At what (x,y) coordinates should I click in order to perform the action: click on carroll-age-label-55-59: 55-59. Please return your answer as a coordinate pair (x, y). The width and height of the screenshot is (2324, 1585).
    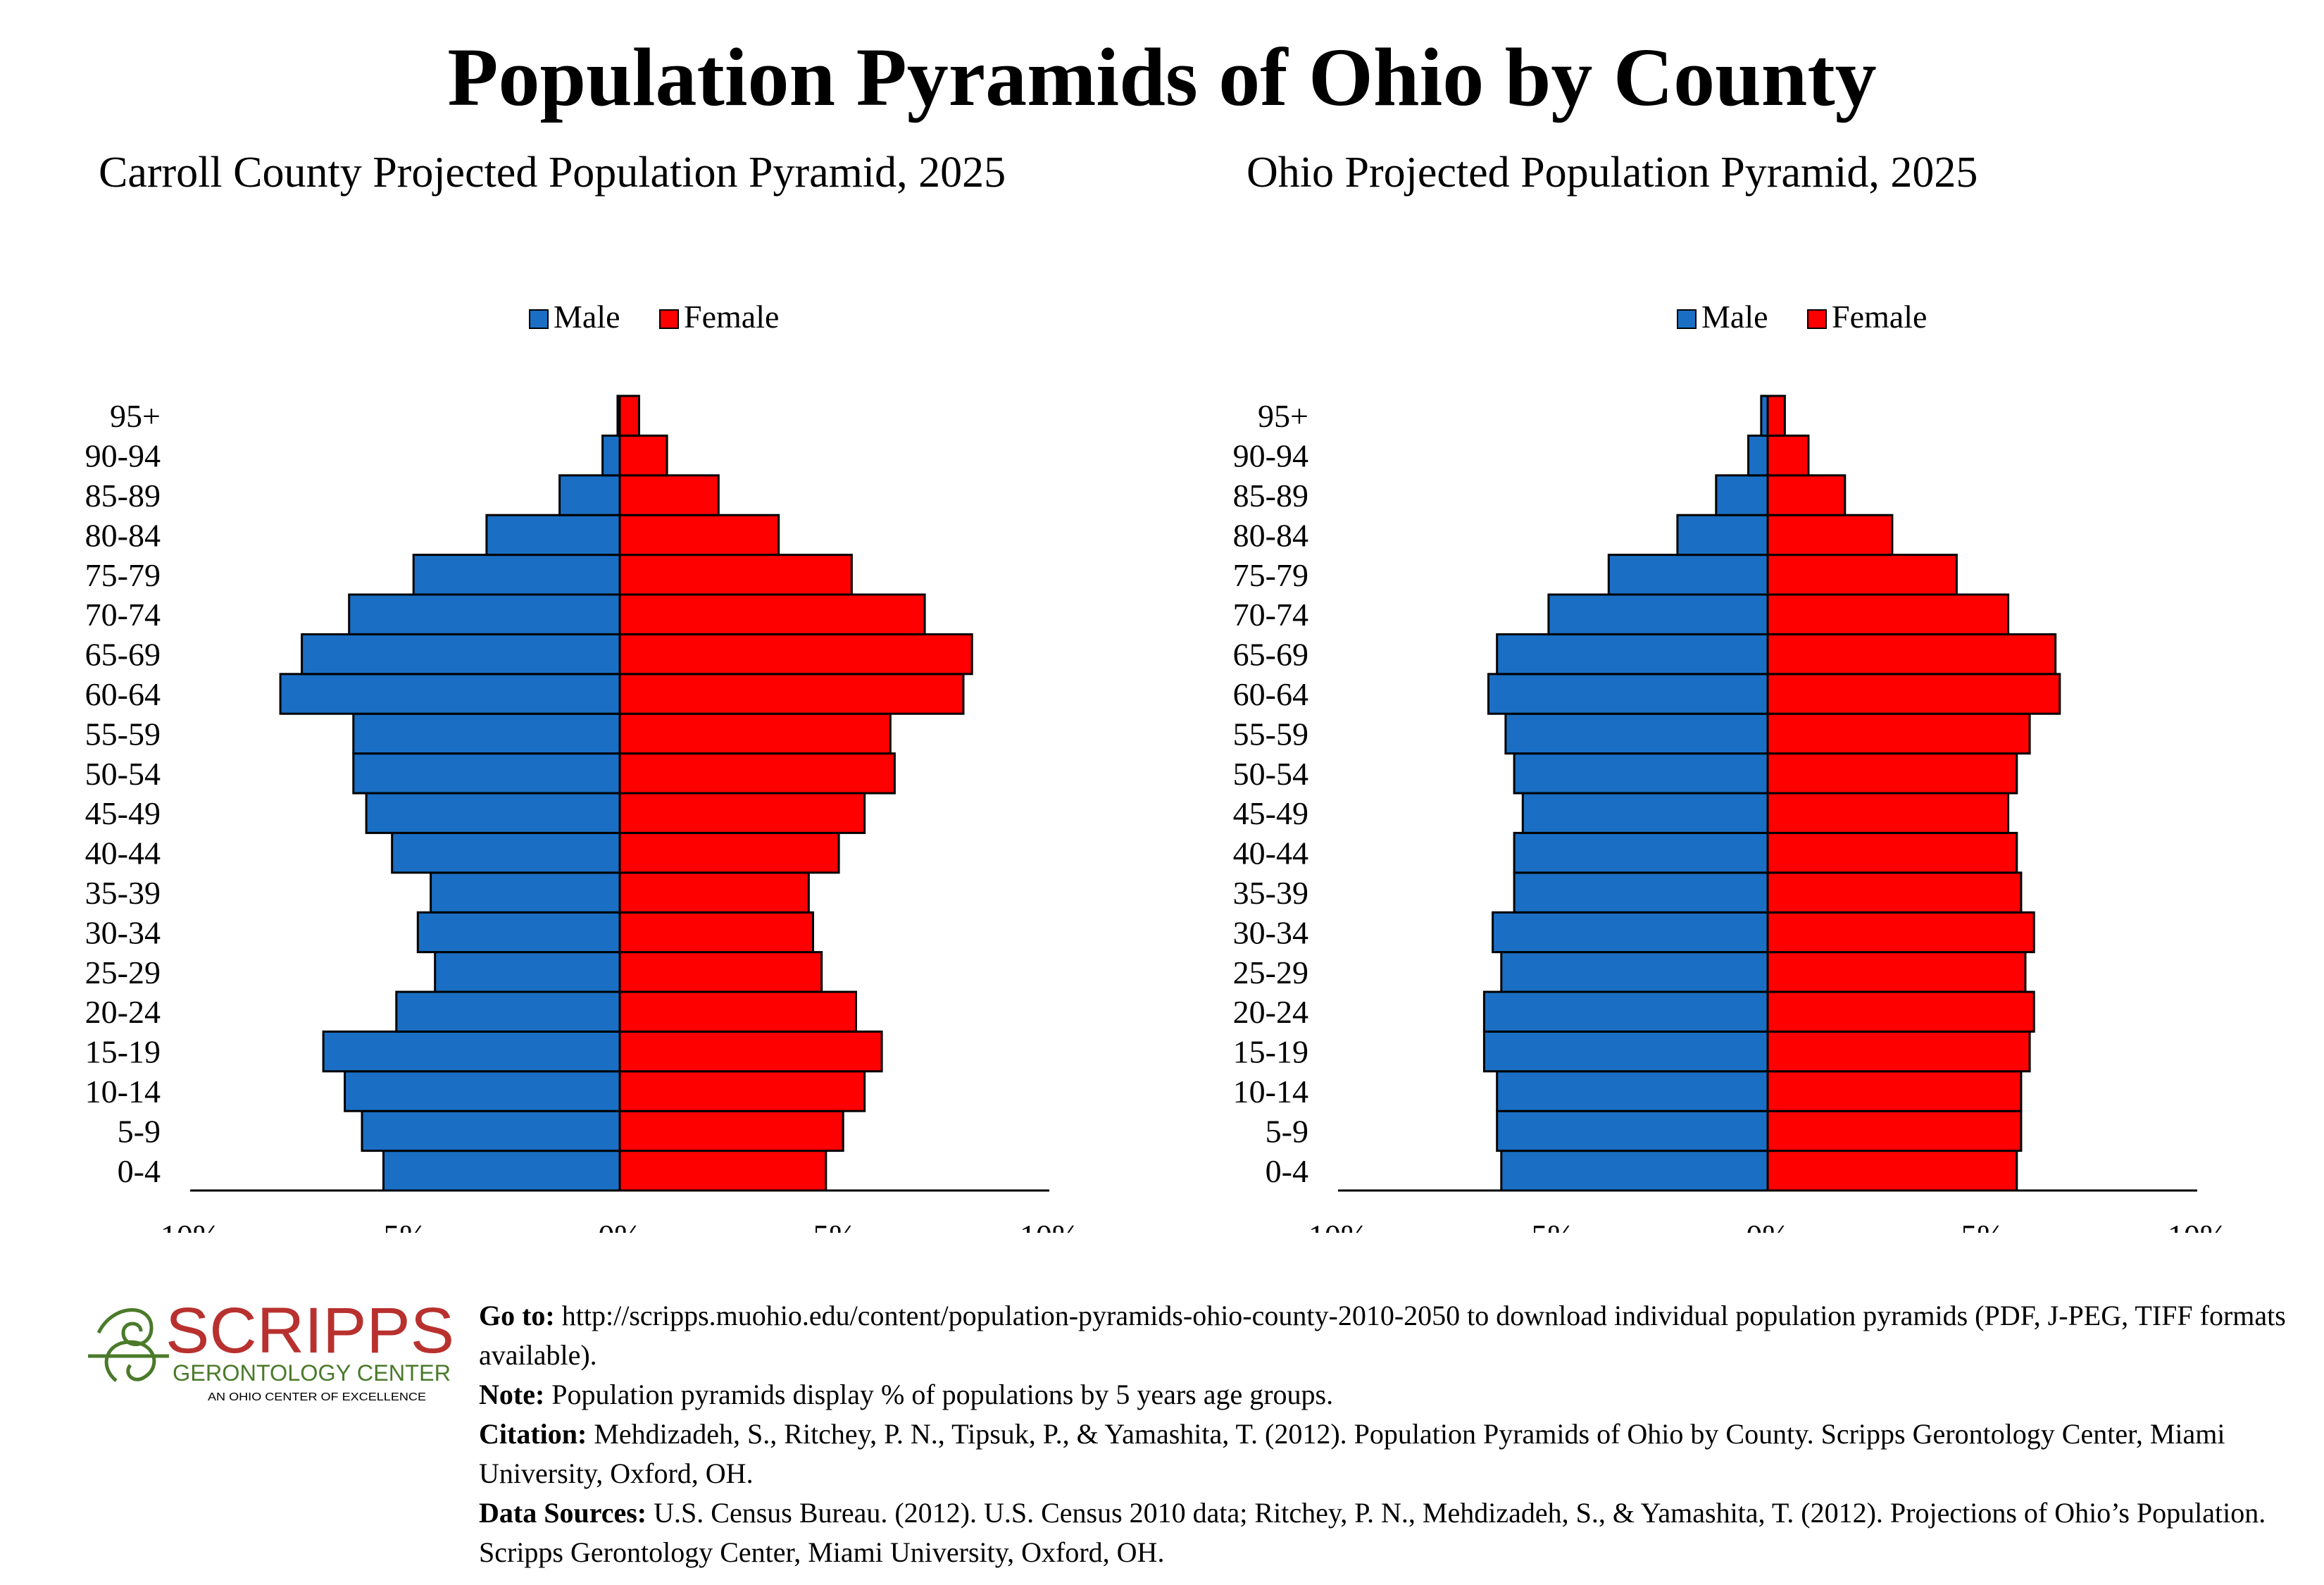
    Looking at the image, I should click on (123, 734).